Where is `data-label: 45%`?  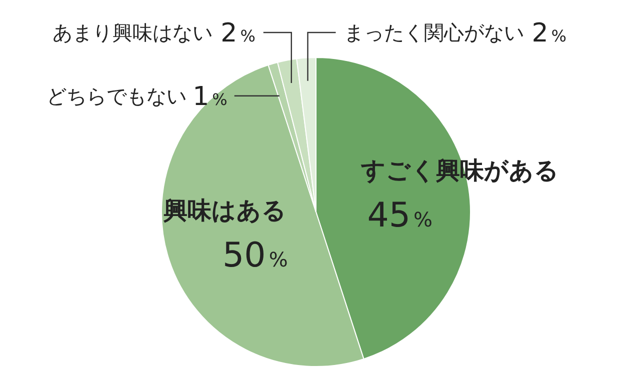
data-label: 45% is located at coordinates (400, 216).